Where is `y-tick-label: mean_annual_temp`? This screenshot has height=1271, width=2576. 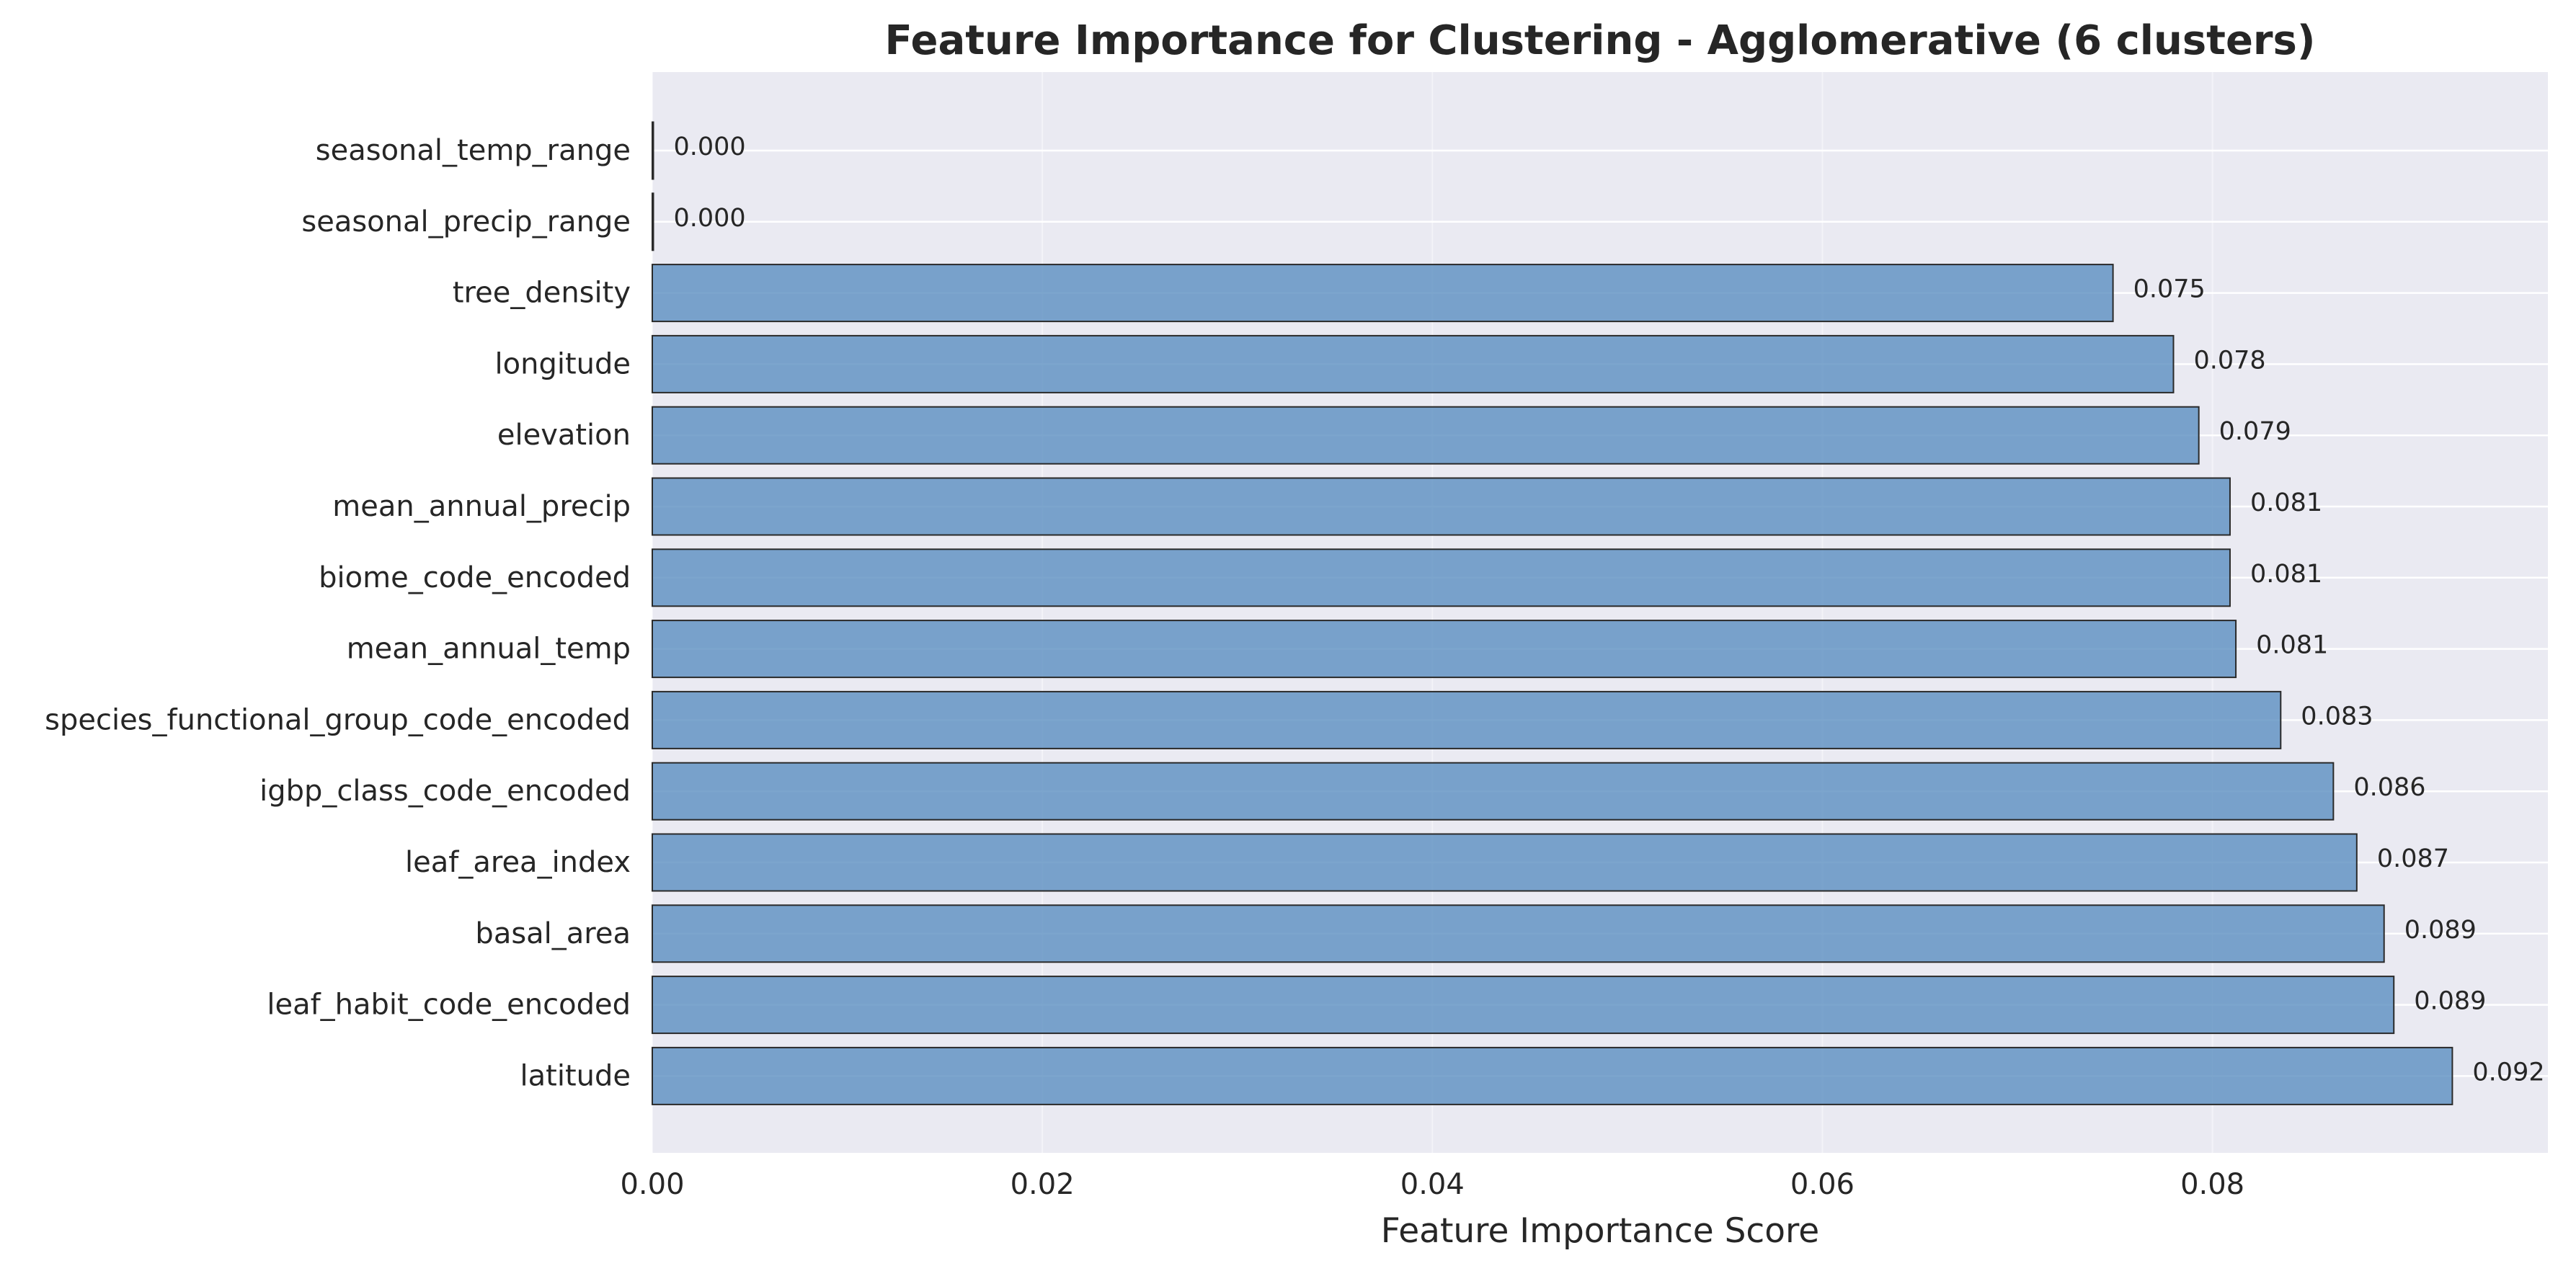 y-tick-label: mean_annual_temp is located at coordinates (489, 650).